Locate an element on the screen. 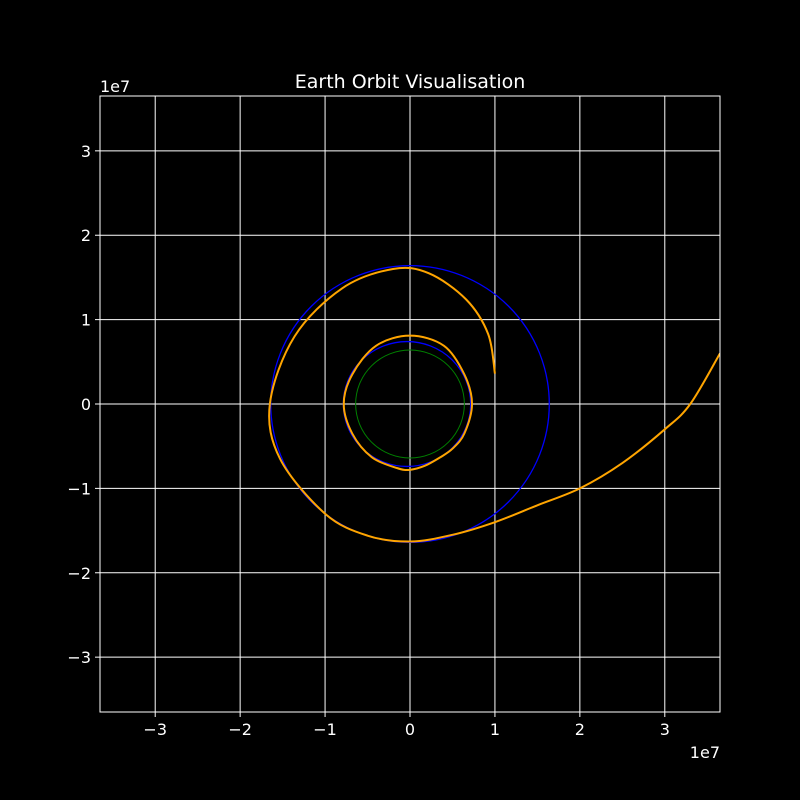  y-tick-label: 1 is located at coordinates (86, 320).